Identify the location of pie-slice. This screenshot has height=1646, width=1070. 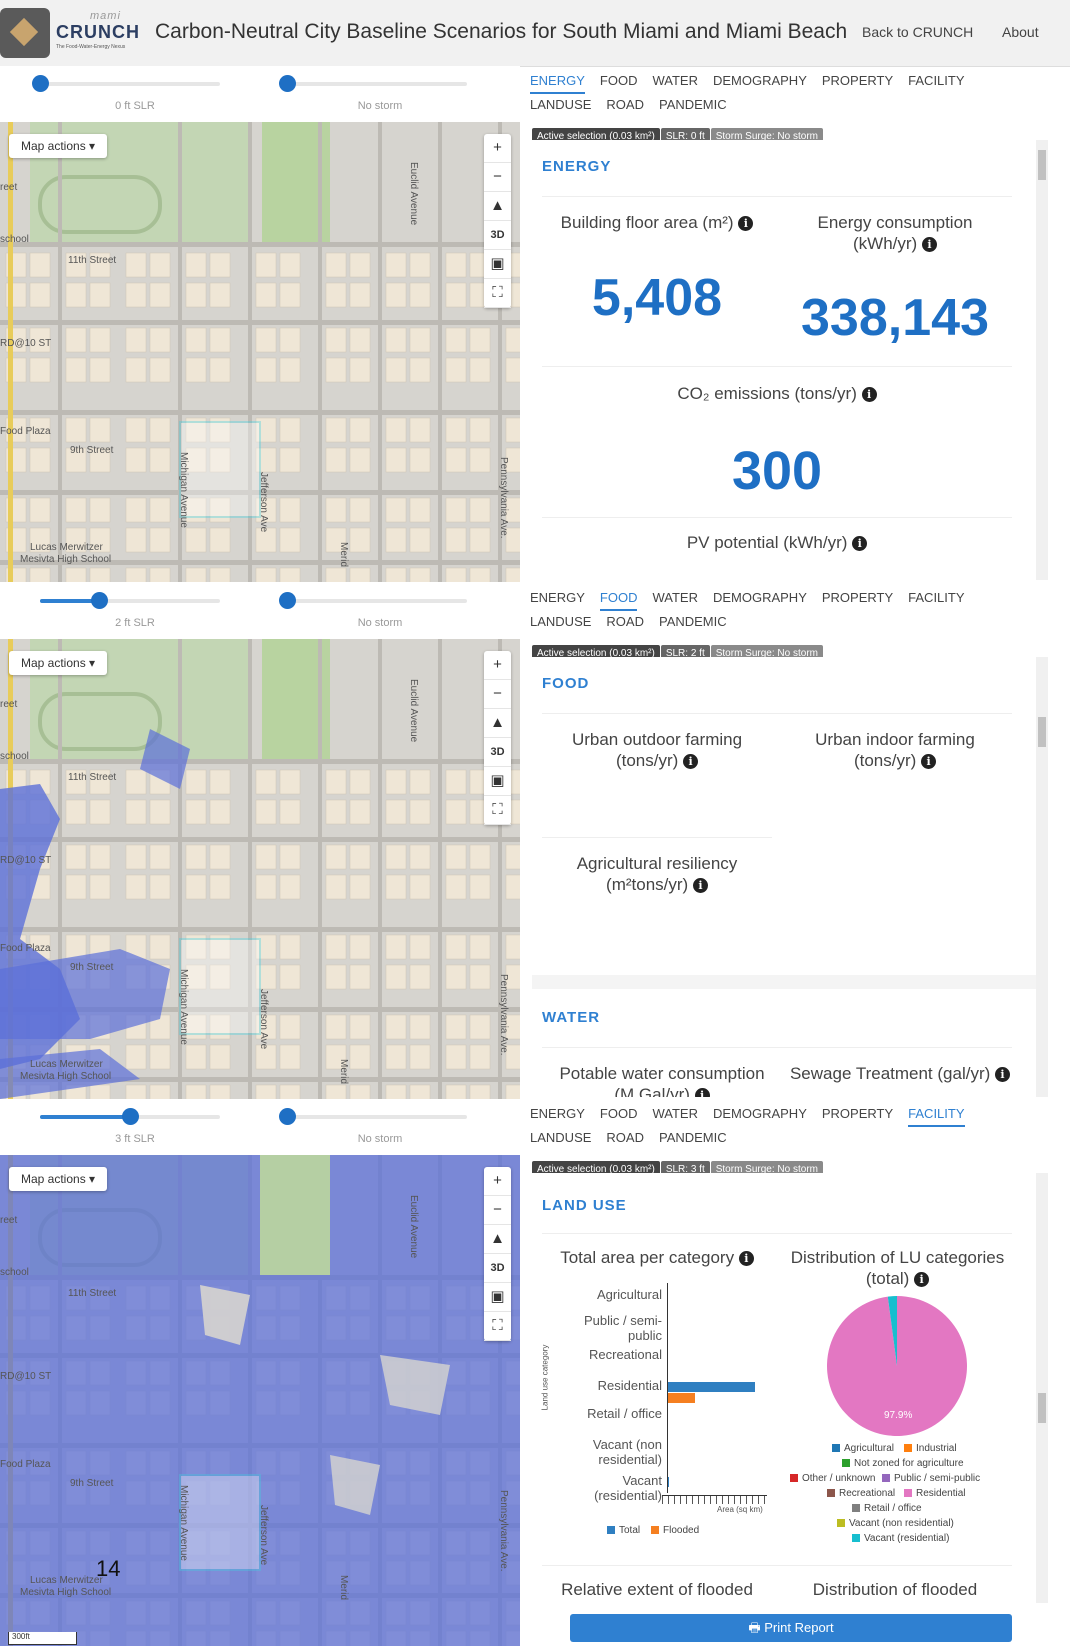
(892, 1331).